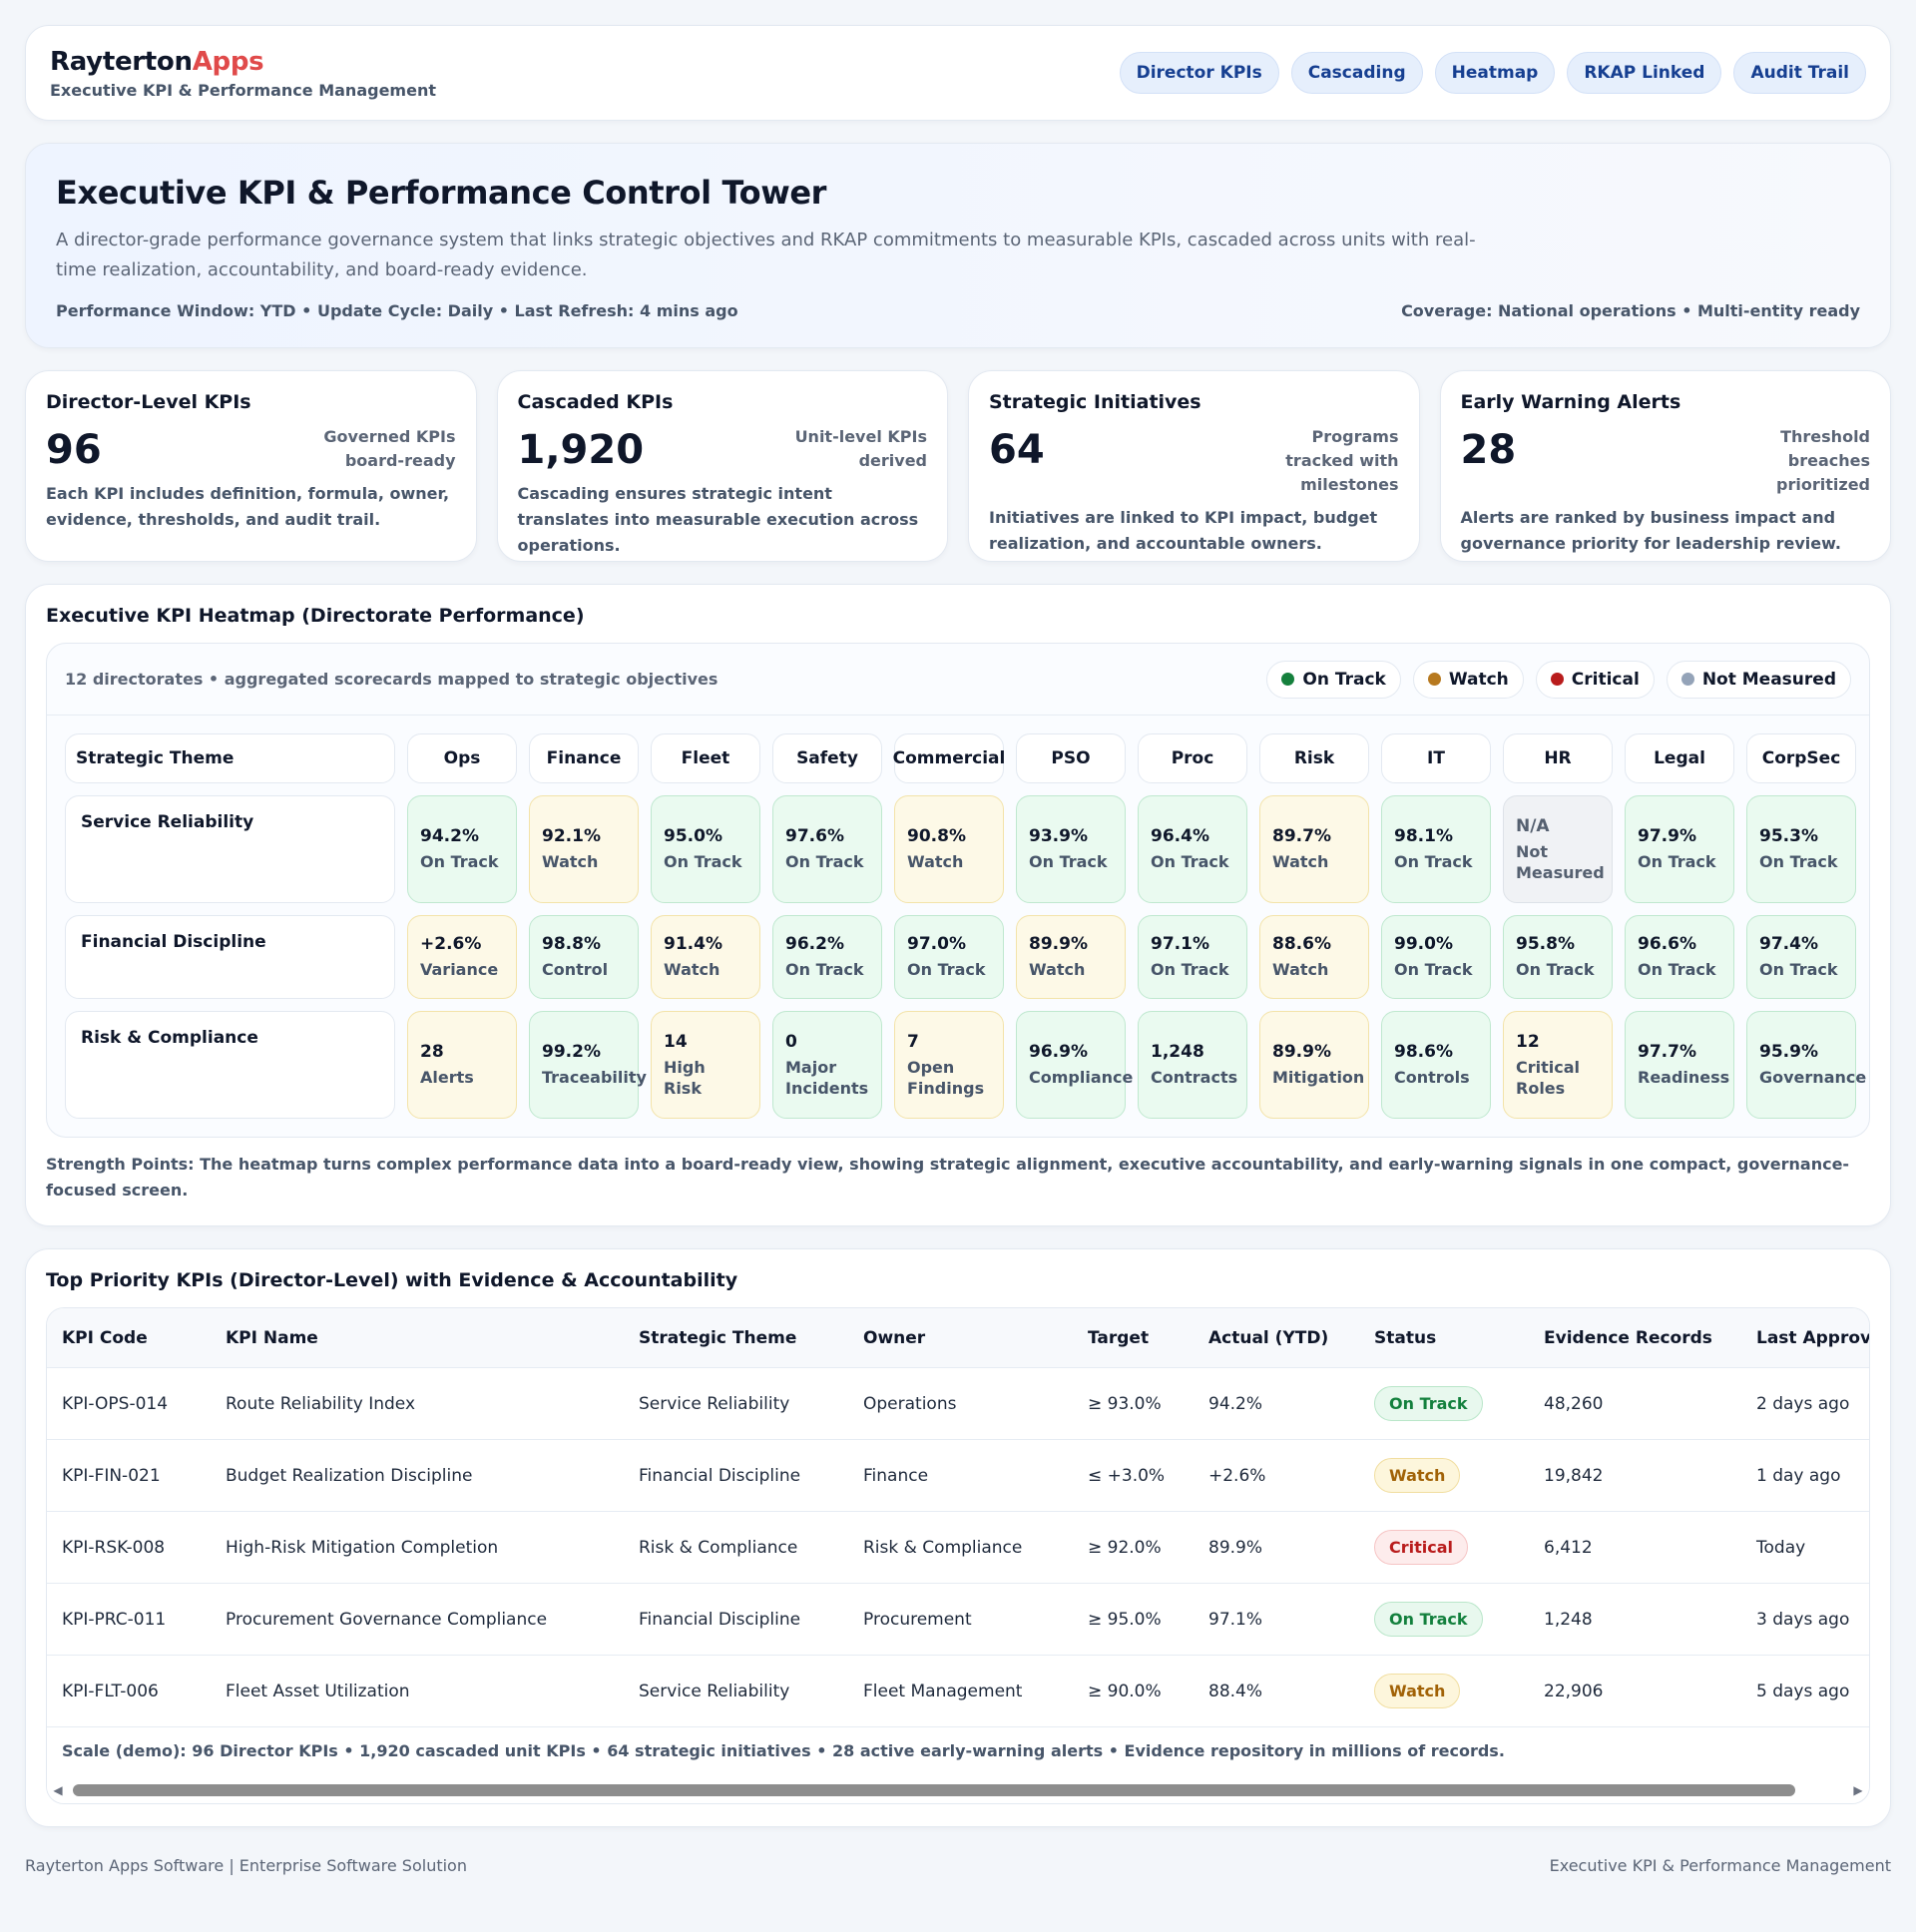  Describe the element at coordinates (1314, 957) in the screenshot. I see `heatmap-cell: 88.6% Watch` at that location.